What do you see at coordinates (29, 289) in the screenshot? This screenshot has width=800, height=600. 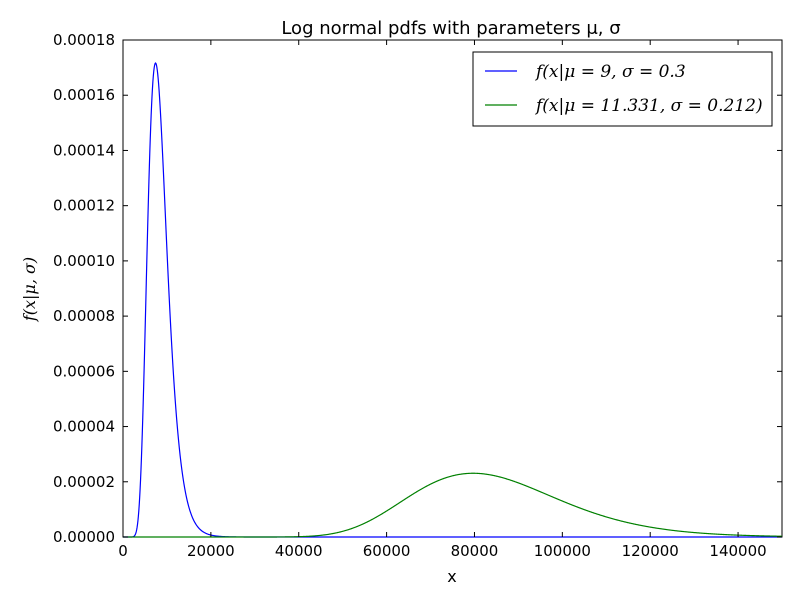 I see `y-axis-label: f(x|μ, σ)` at bounding box center [29, 289].